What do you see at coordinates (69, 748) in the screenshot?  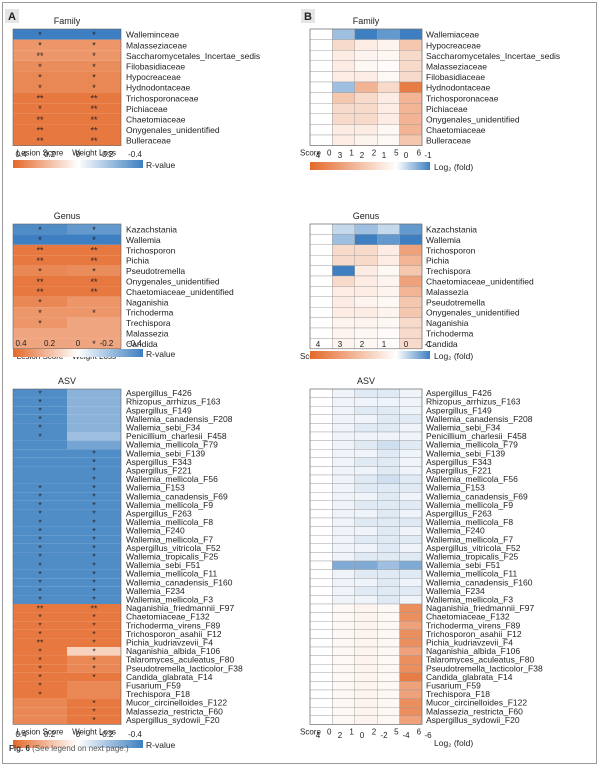 I see `figure-caption: Fig. 6 (See legend on next page.)` at bounding box center [69, 748].